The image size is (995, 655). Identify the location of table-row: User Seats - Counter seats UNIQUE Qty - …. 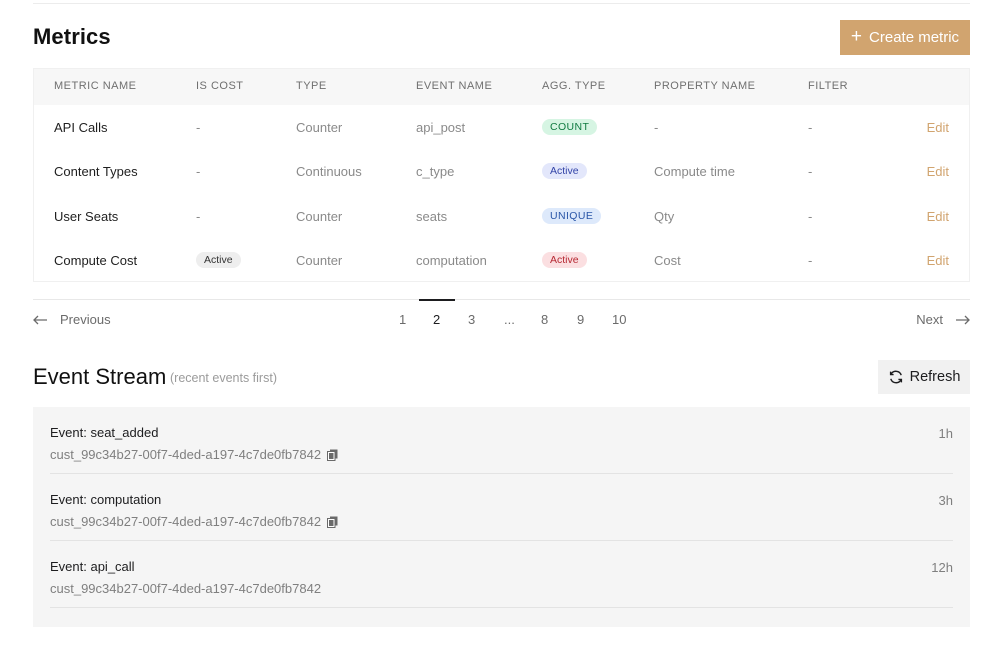
(501, 216).